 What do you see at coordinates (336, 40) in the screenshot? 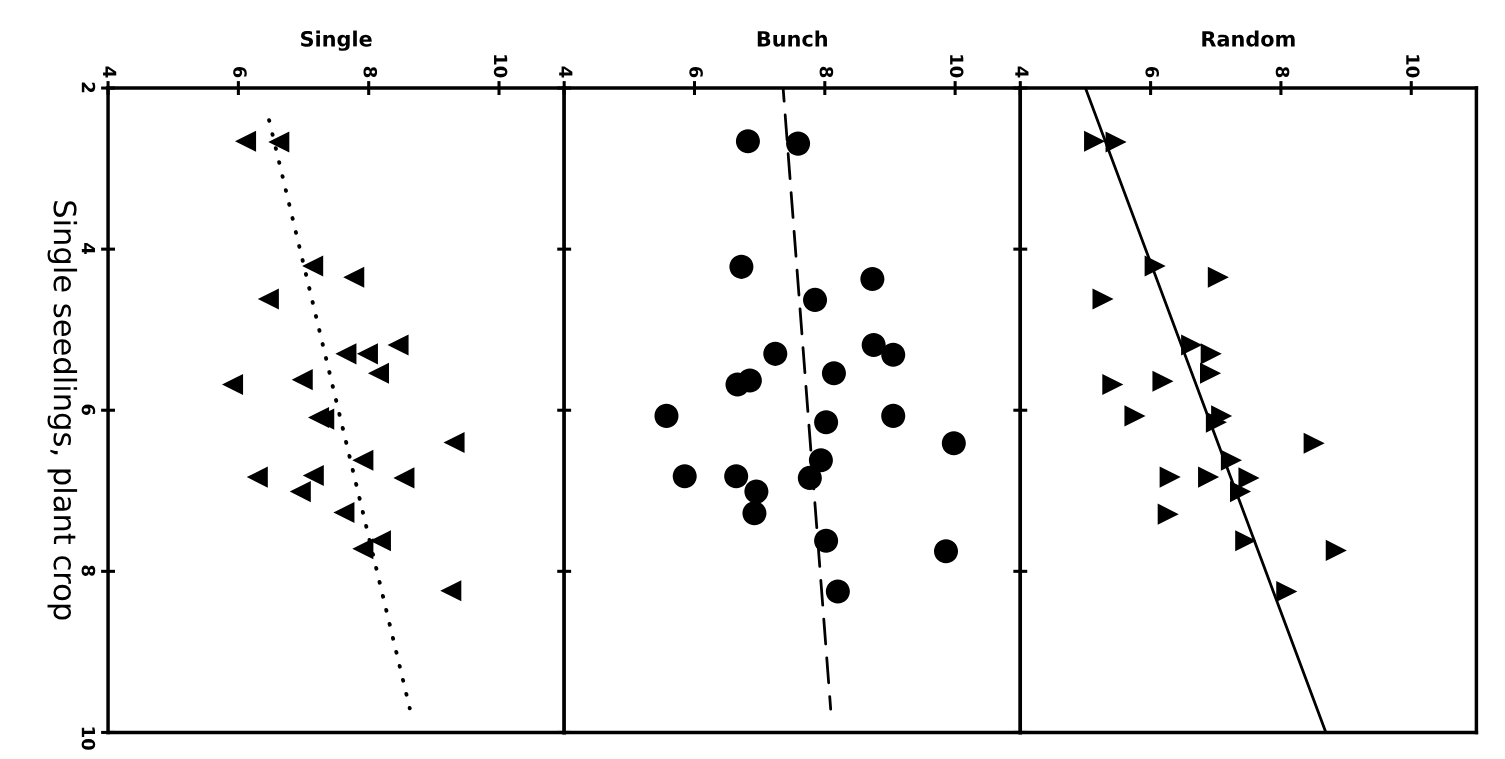
I see `chart-title: Single` at bounding box center [336, 40].